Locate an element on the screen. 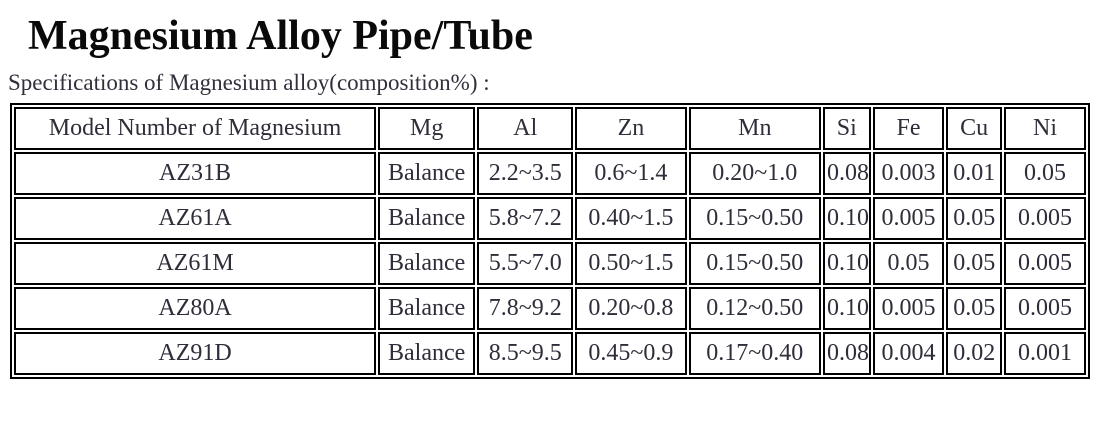 The width and height of the screenshot is (1101, 425). composition-value-cell: 0.45~0.9 is located at coordinates (631, 354).